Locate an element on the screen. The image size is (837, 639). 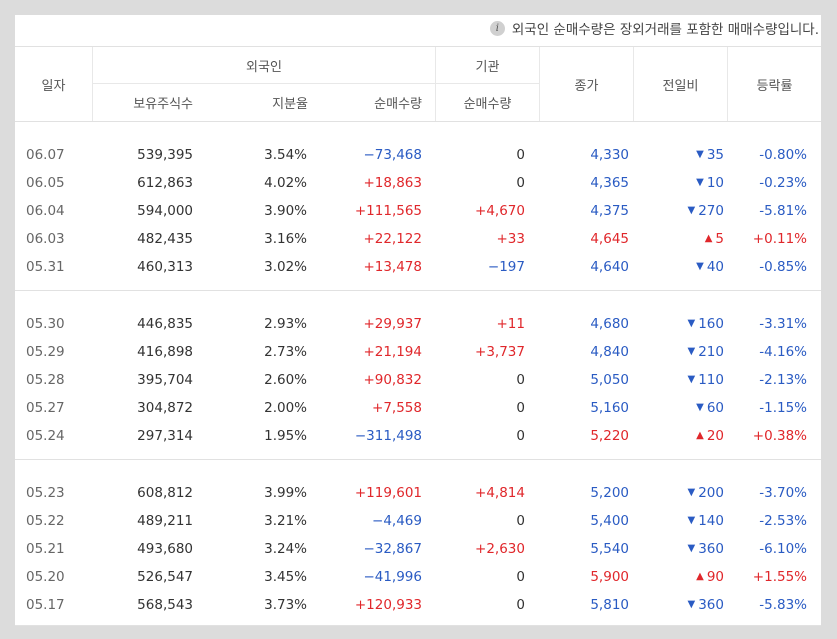
cell-foreign-net: −73,468 is located at coordinates (392, 155).